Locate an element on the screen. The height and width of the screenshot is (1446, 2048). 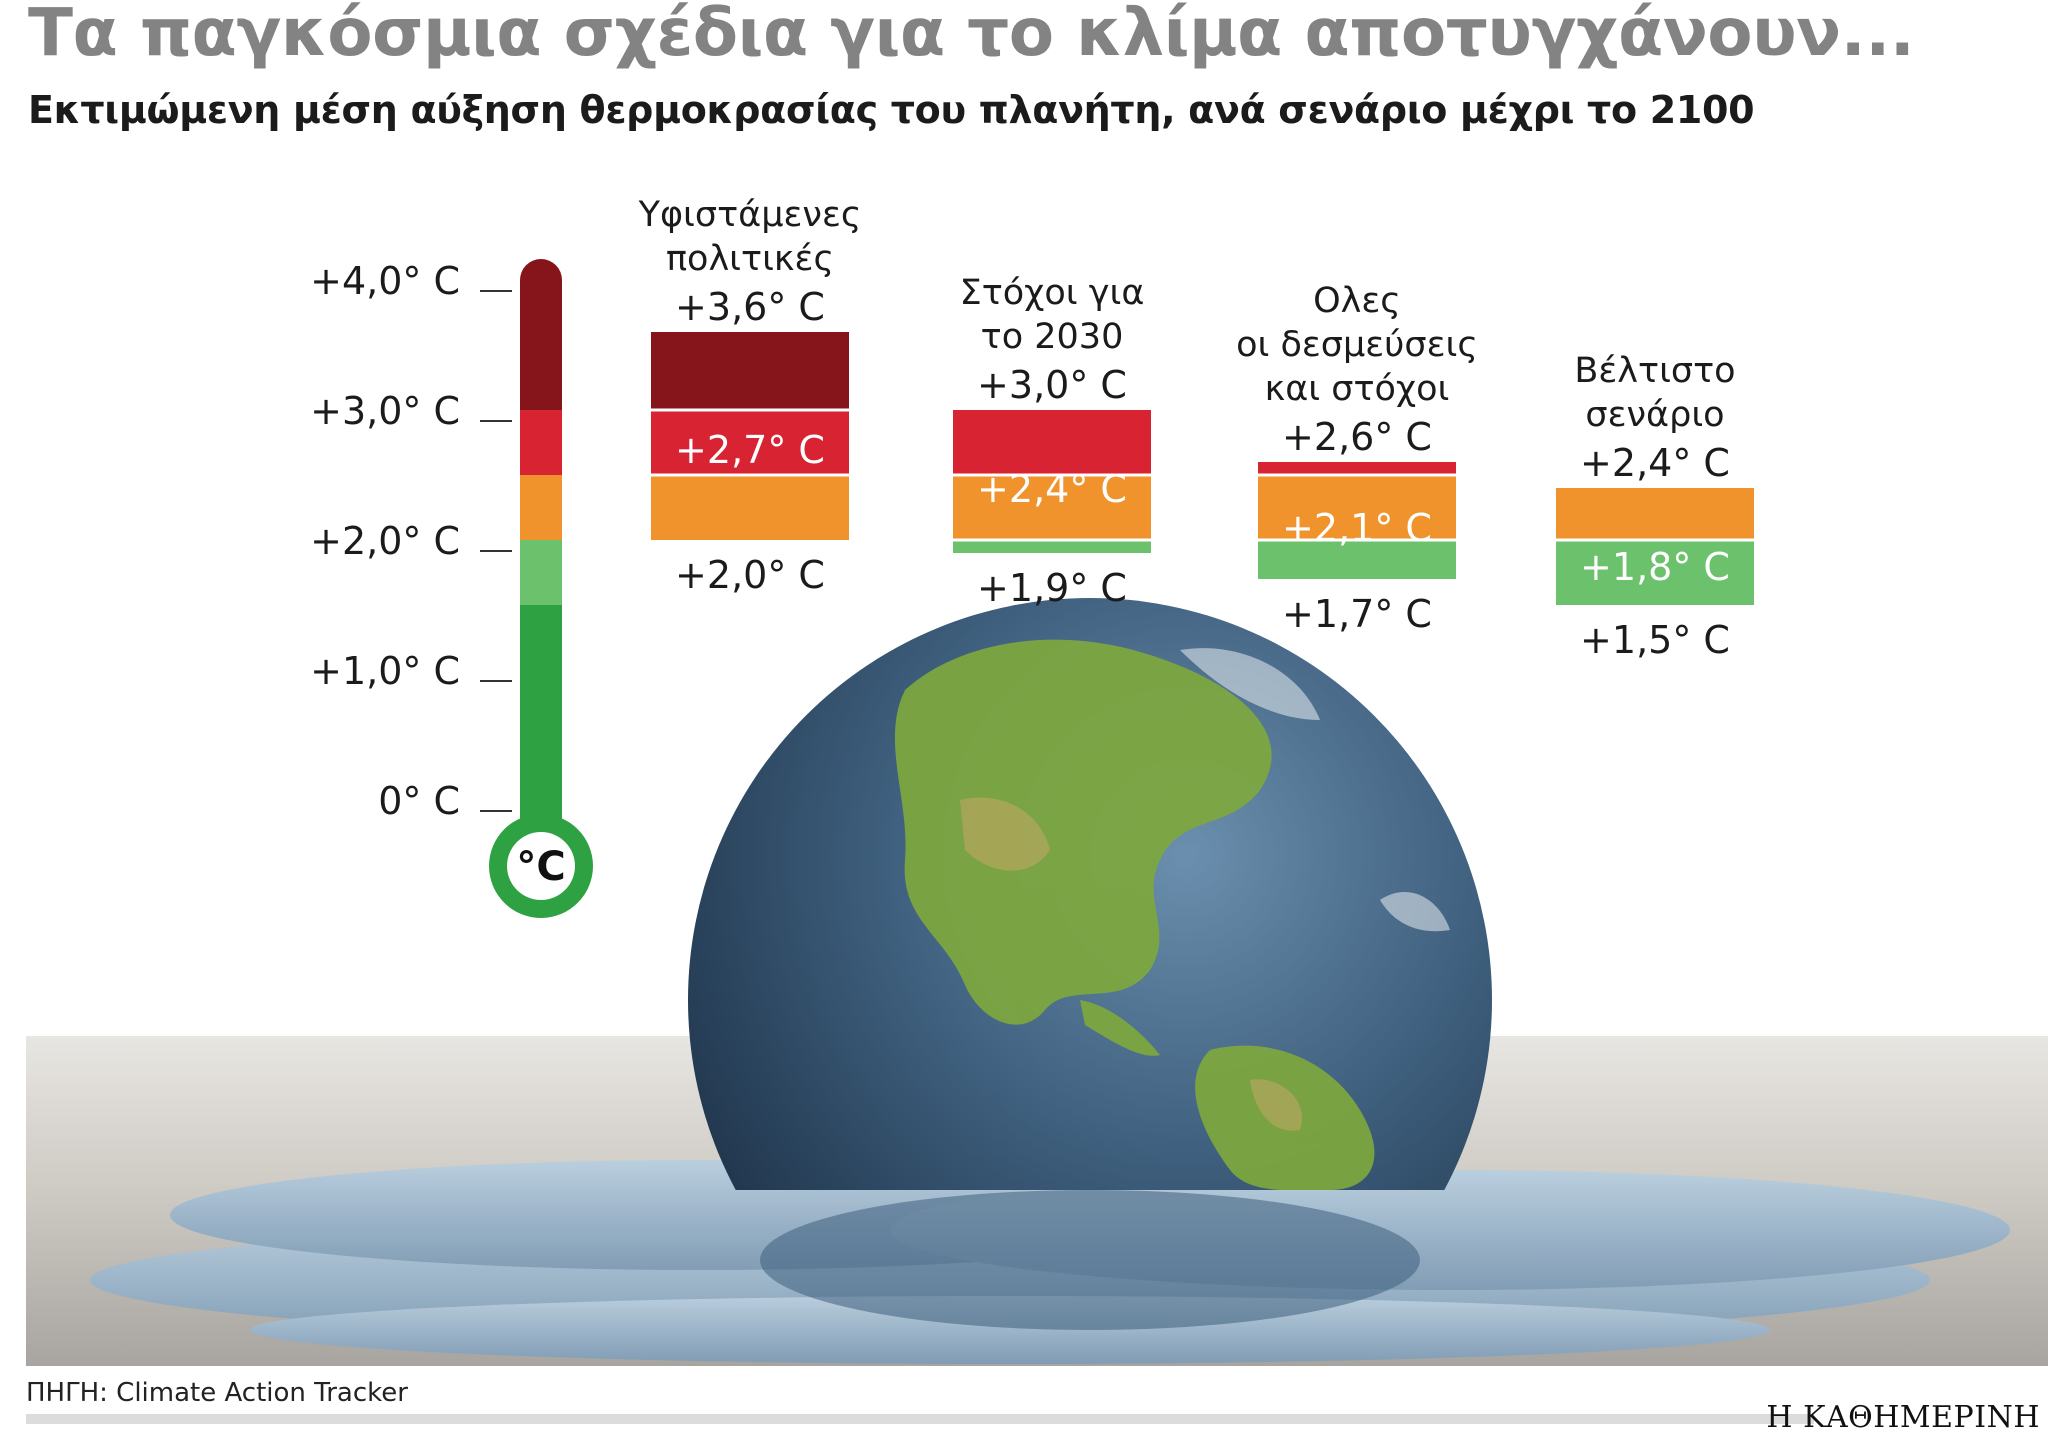
scenario-high-label: +3,6° C is located at coordinates (750, 307).